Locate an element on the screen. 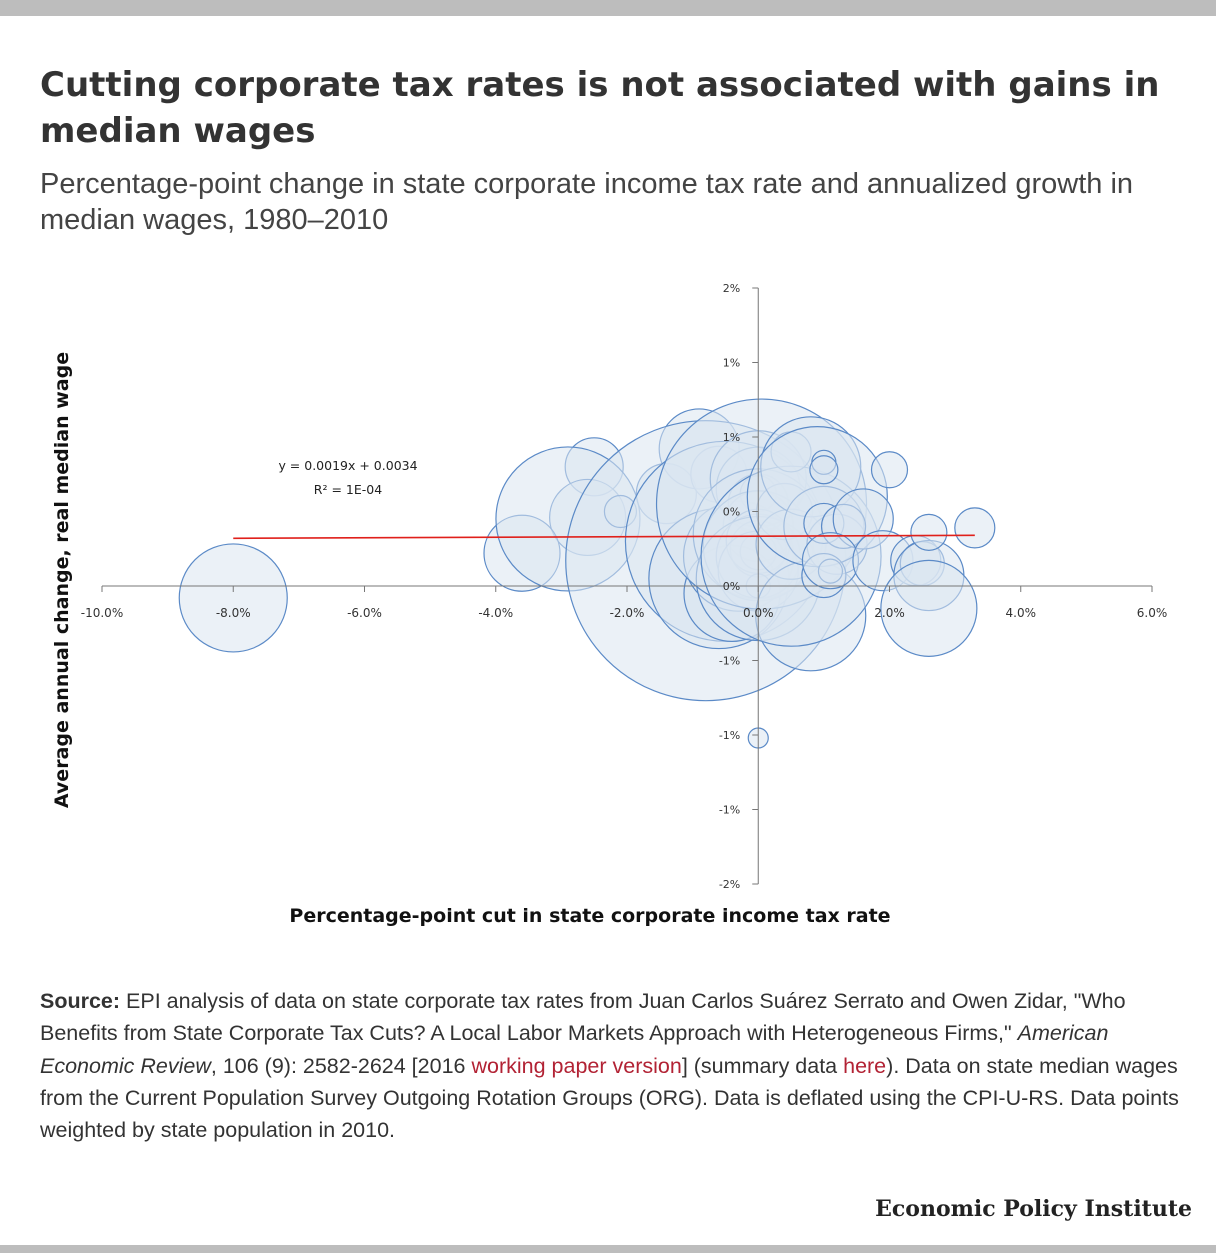 This screenshot has width=1216, height=1253. source-text-3: ] (summary data is located at coordinates (762, 1065).